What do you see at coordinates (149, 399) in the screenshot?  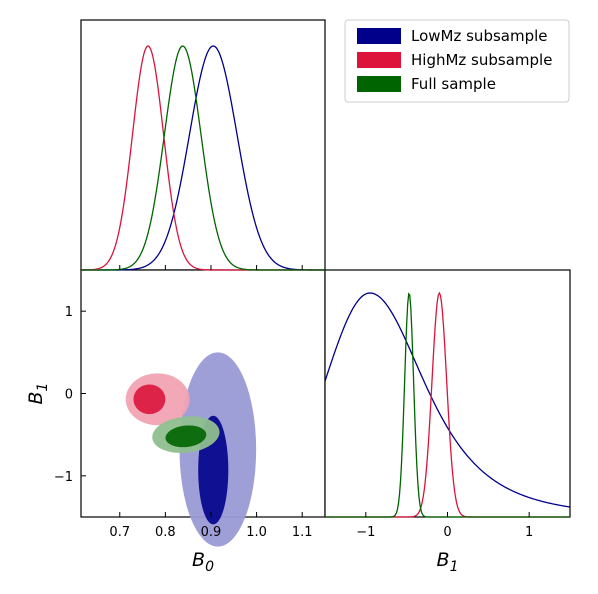 I see `contour-68-highmz-subsample` at bounding box center [149, 399].